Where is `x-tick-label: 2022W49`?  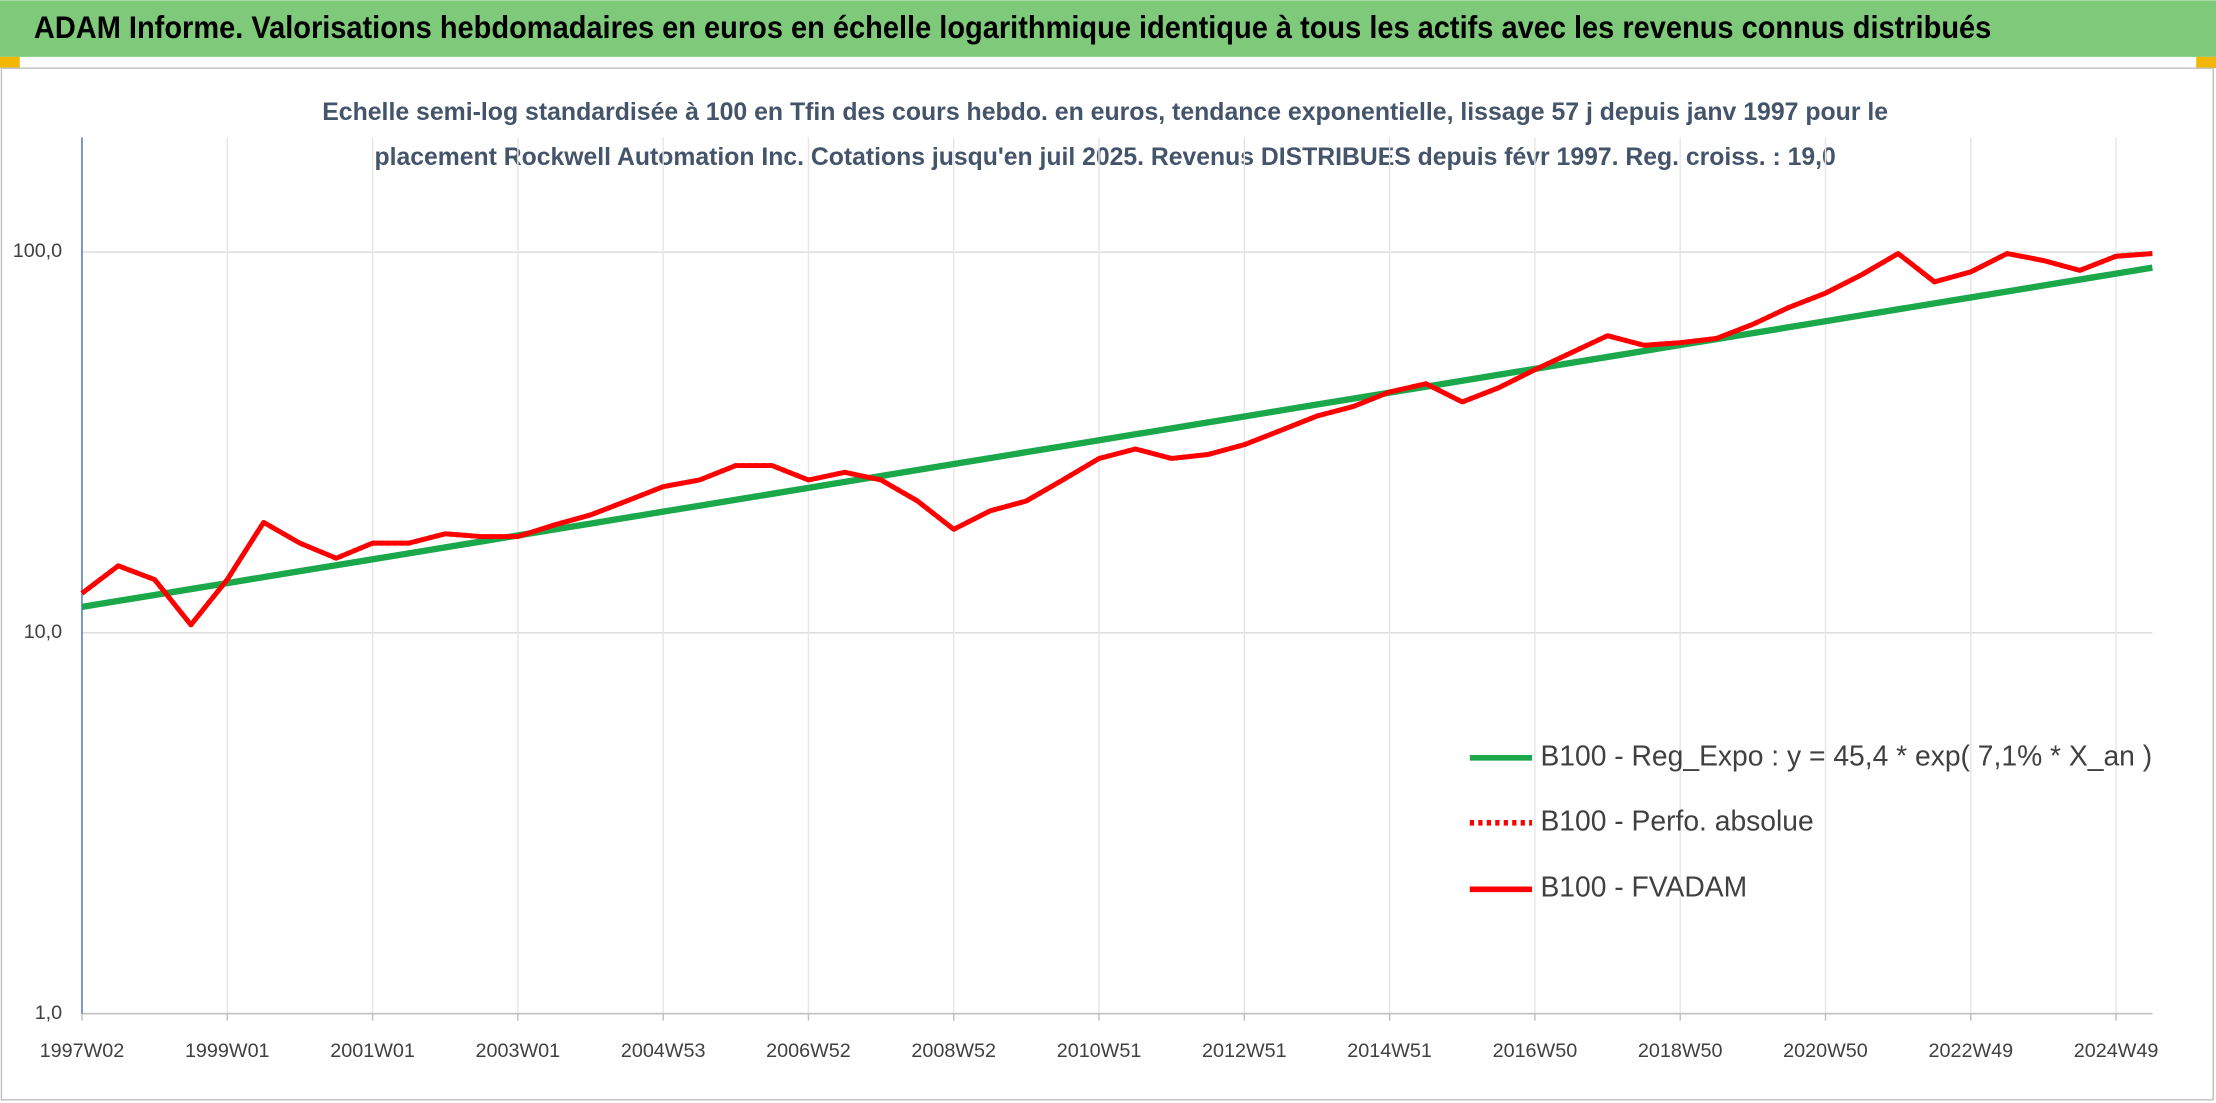
x-tick-label: 2022W49 is located at coordinates (1970, 1051).